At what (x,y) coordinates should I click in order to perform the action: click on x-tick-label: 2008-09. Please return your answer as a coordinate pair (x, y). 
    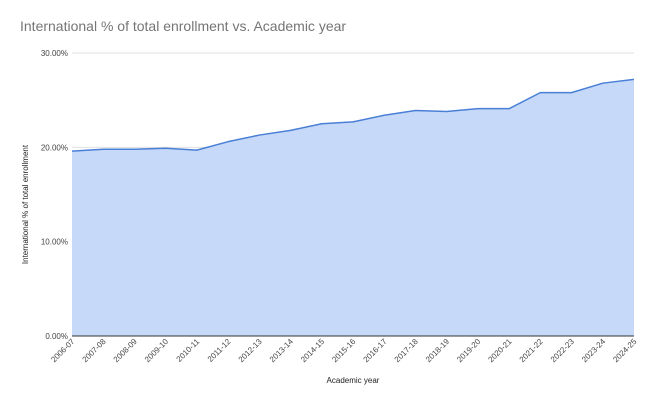
    Looking at the image, I should click on (126, 351).